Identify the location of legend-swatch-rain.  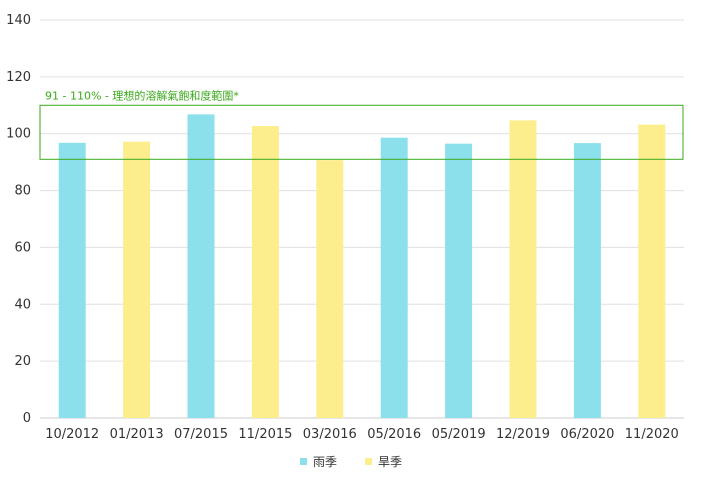
(303, 461).